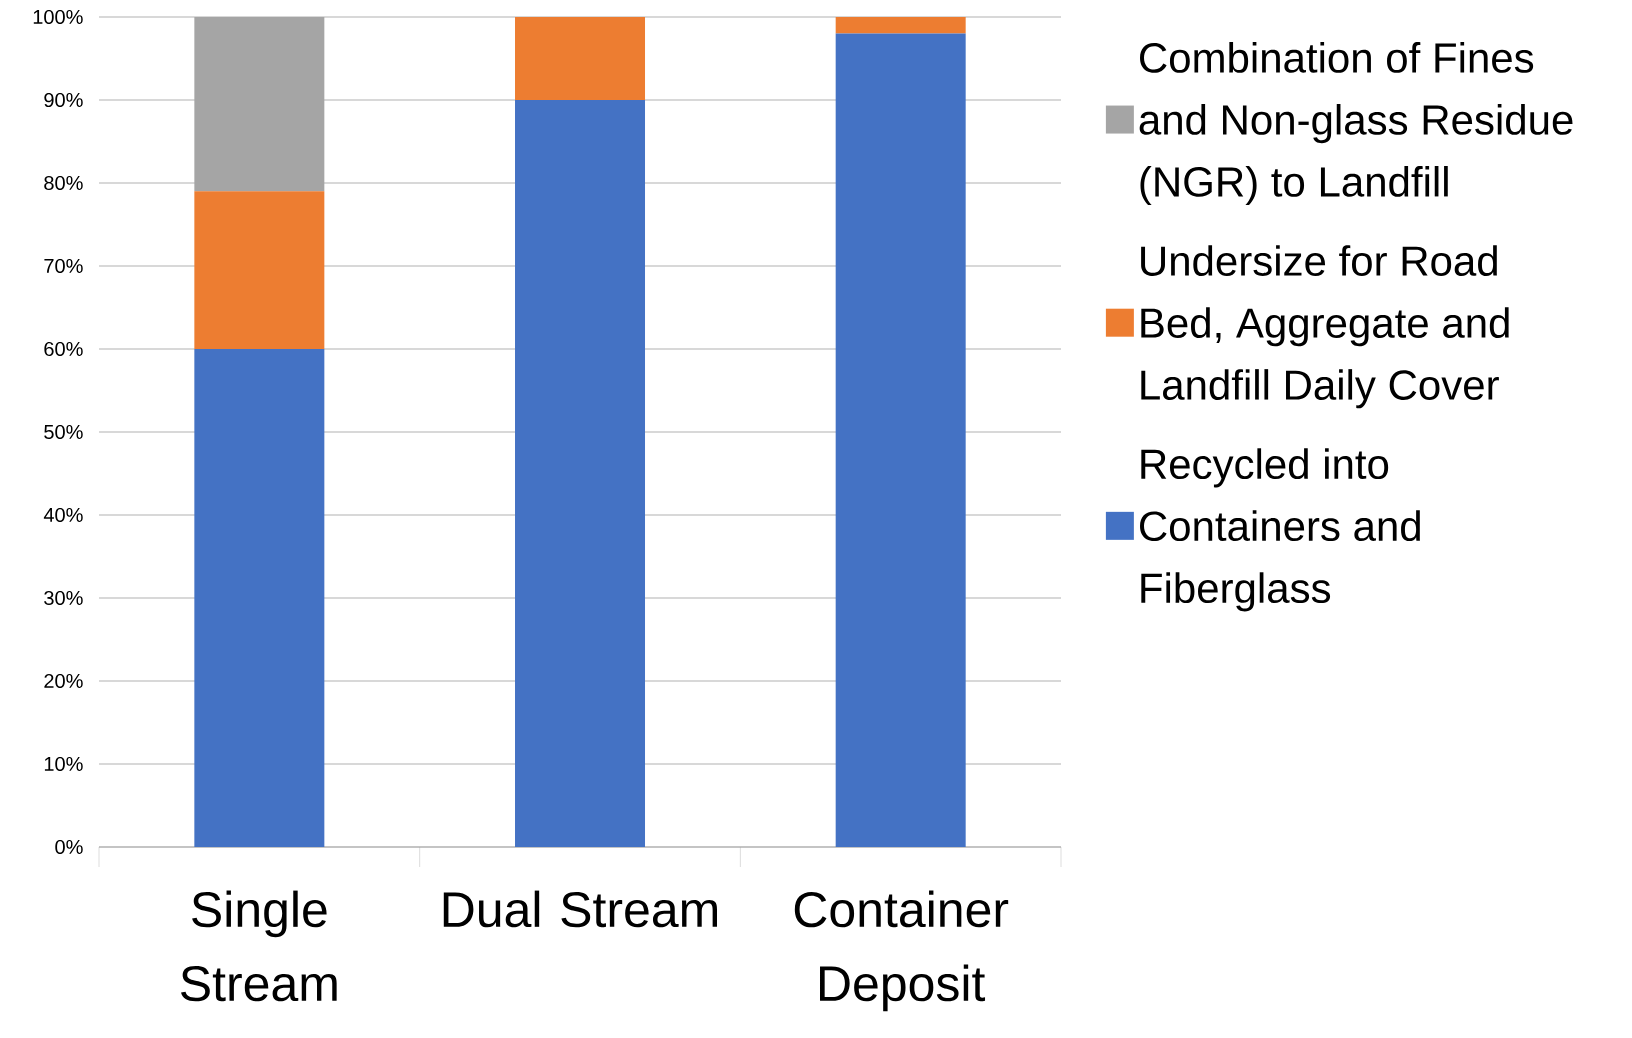  Describe the element at coordinates (63, 432) in the screenshot. I see `y-tick-label: 50%` at that location.